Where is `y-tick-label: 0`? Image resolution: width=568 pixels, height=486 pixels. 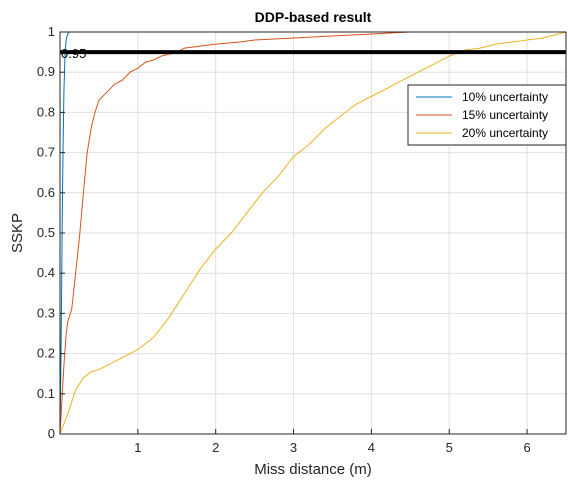
y-tick-label: 0 is located at coordinates (51, 433).